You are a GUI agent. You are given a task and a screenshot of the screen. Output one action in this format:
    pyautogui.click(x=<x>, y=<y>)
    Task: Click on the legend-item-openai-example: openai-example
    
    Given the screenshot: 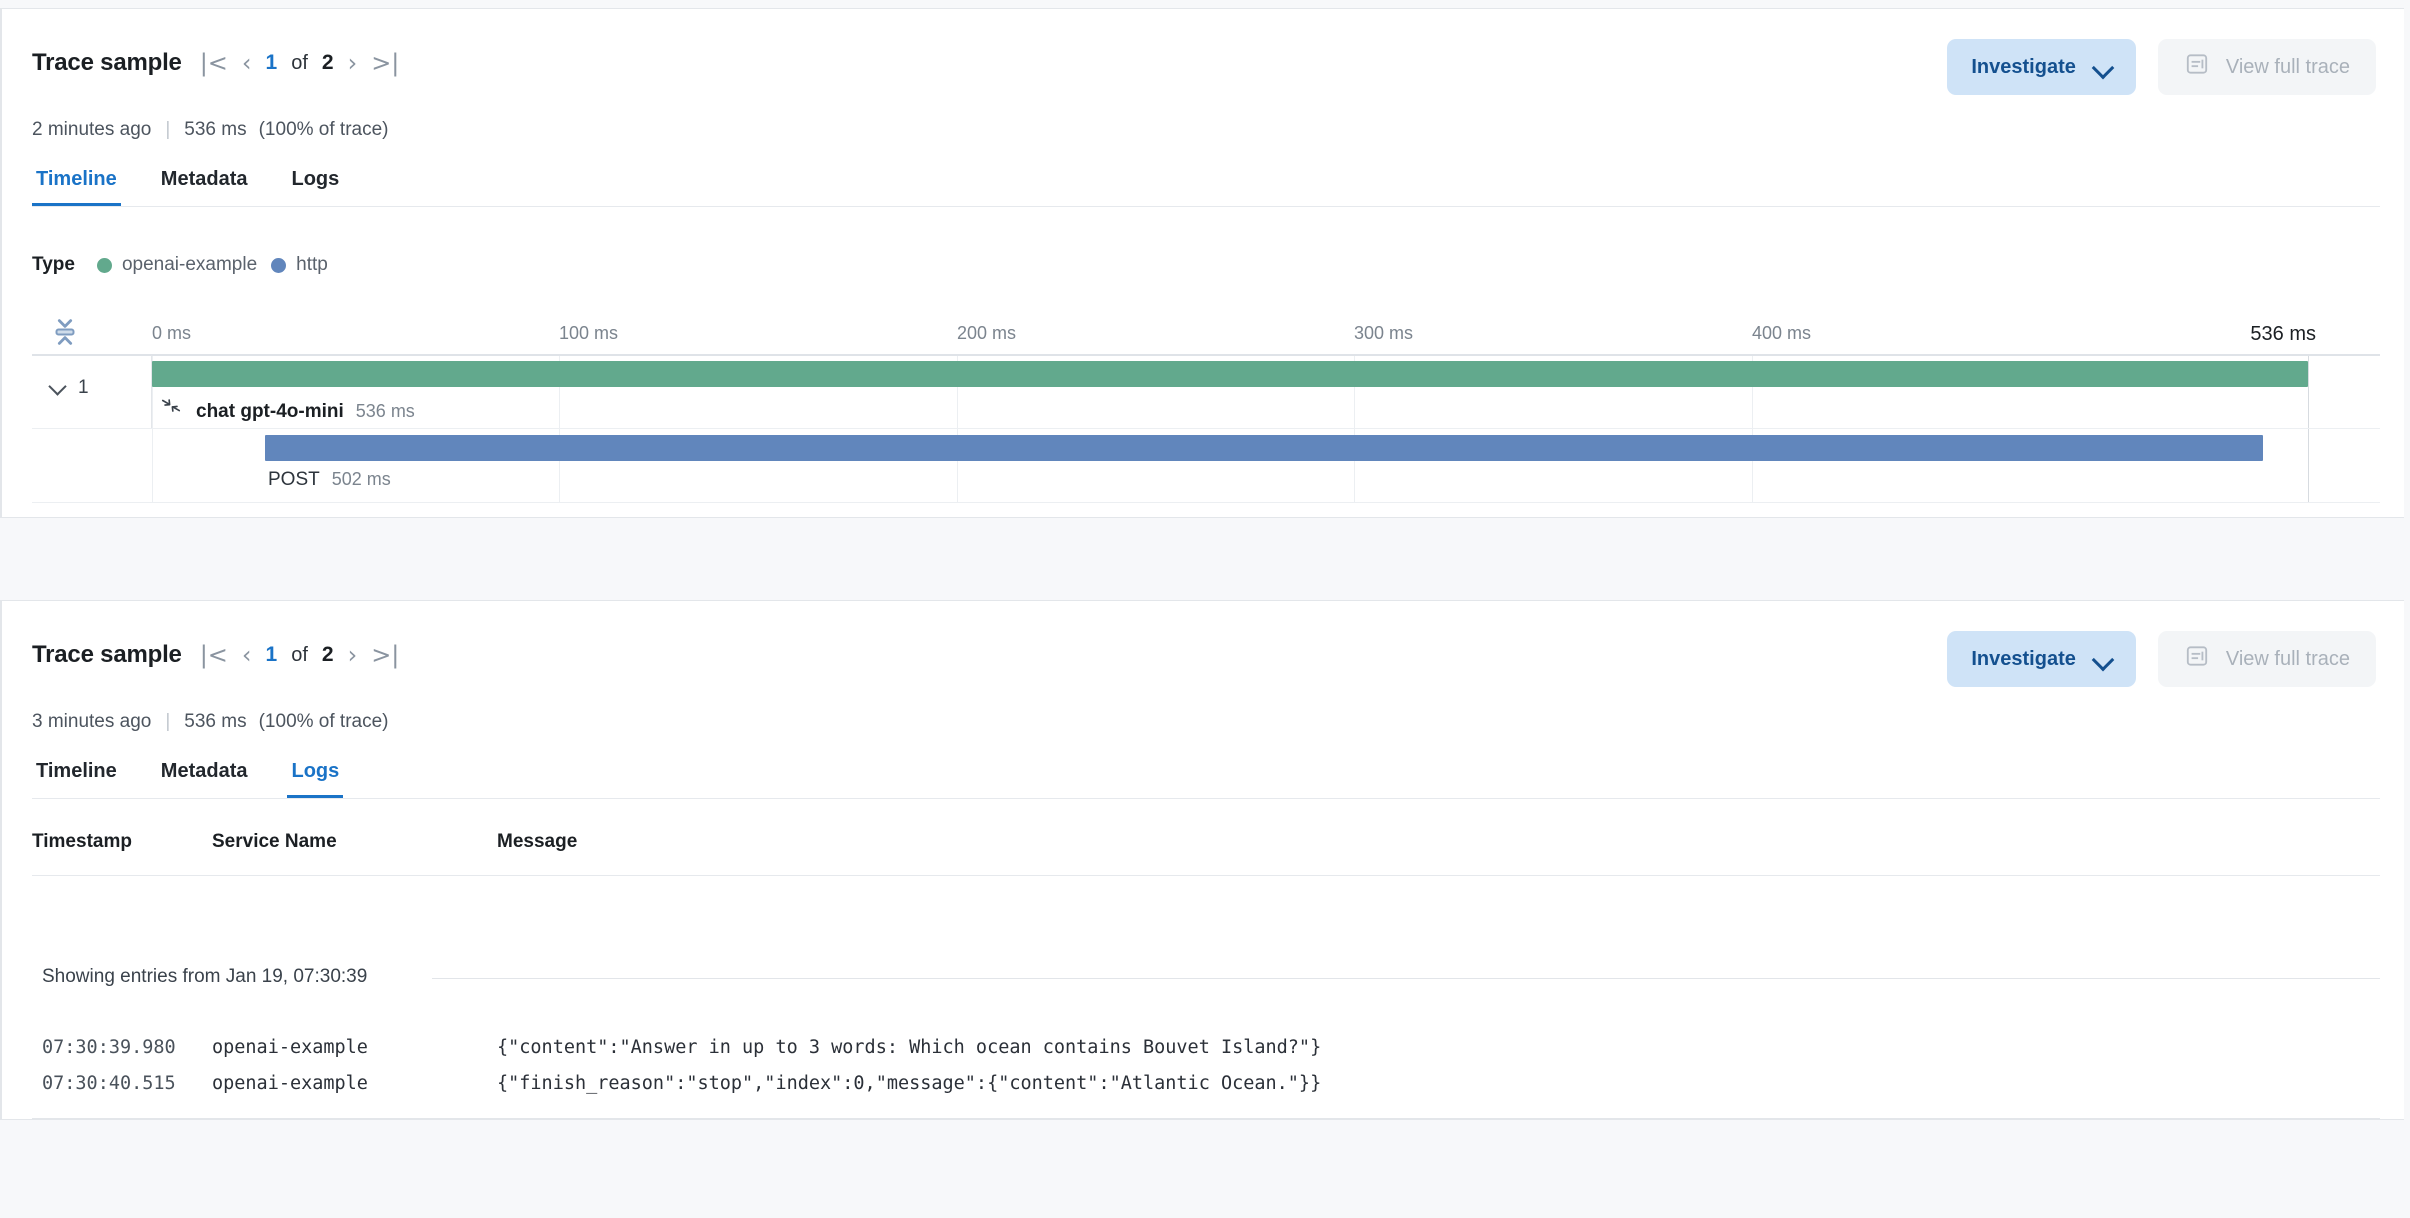 What is the action you would take?
    pyautogui.click(x=177, y=265)
    